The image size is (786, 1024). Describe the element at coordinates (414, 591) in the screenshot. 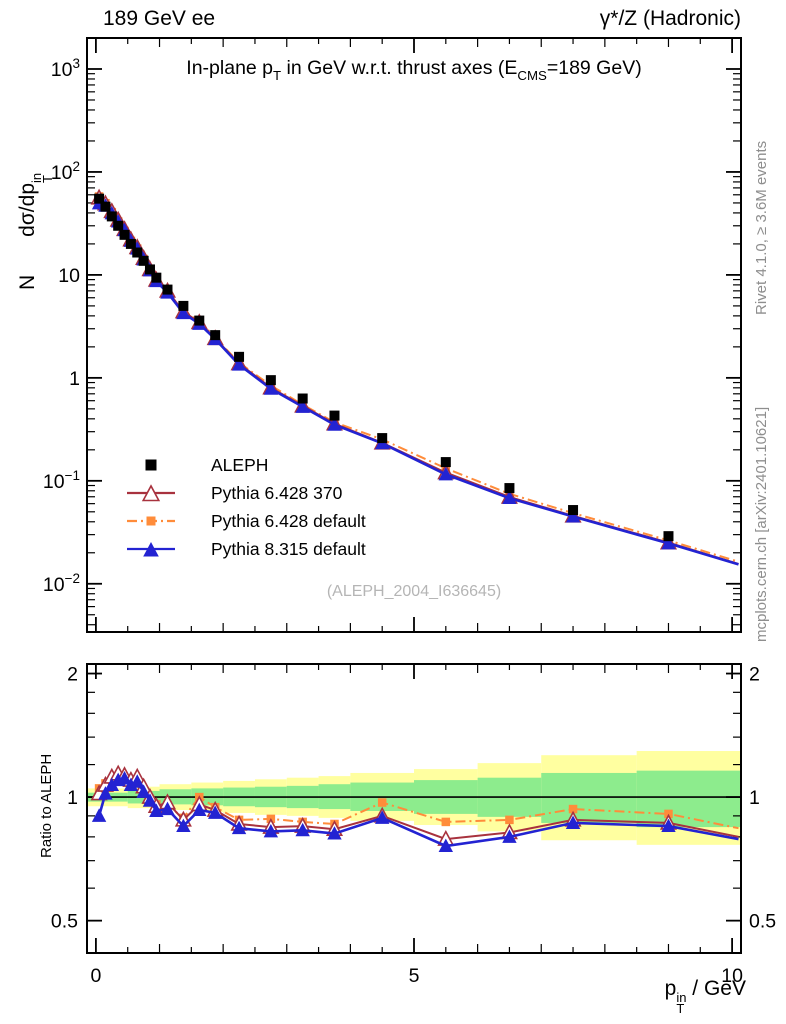

I see `analysis-id-watermark: (ALEPH_2004_I636645)` at that location.